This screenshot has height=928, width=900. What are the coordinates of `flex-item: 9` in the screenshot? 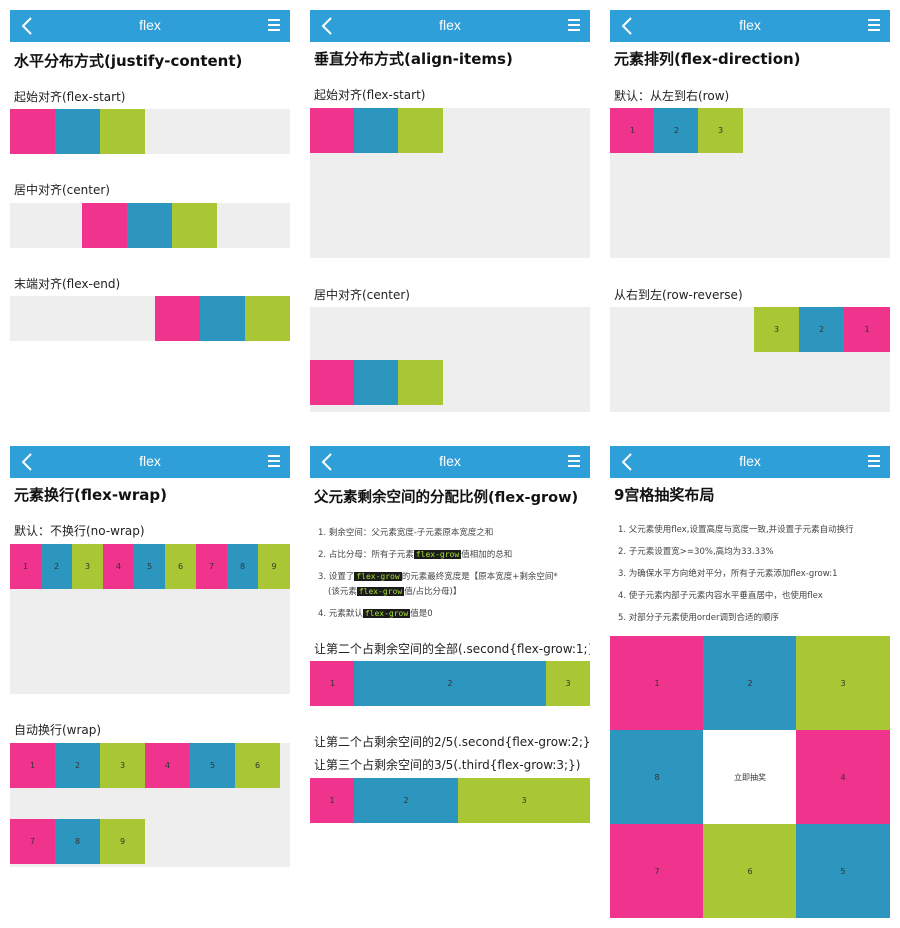 It's located at (122, 841).